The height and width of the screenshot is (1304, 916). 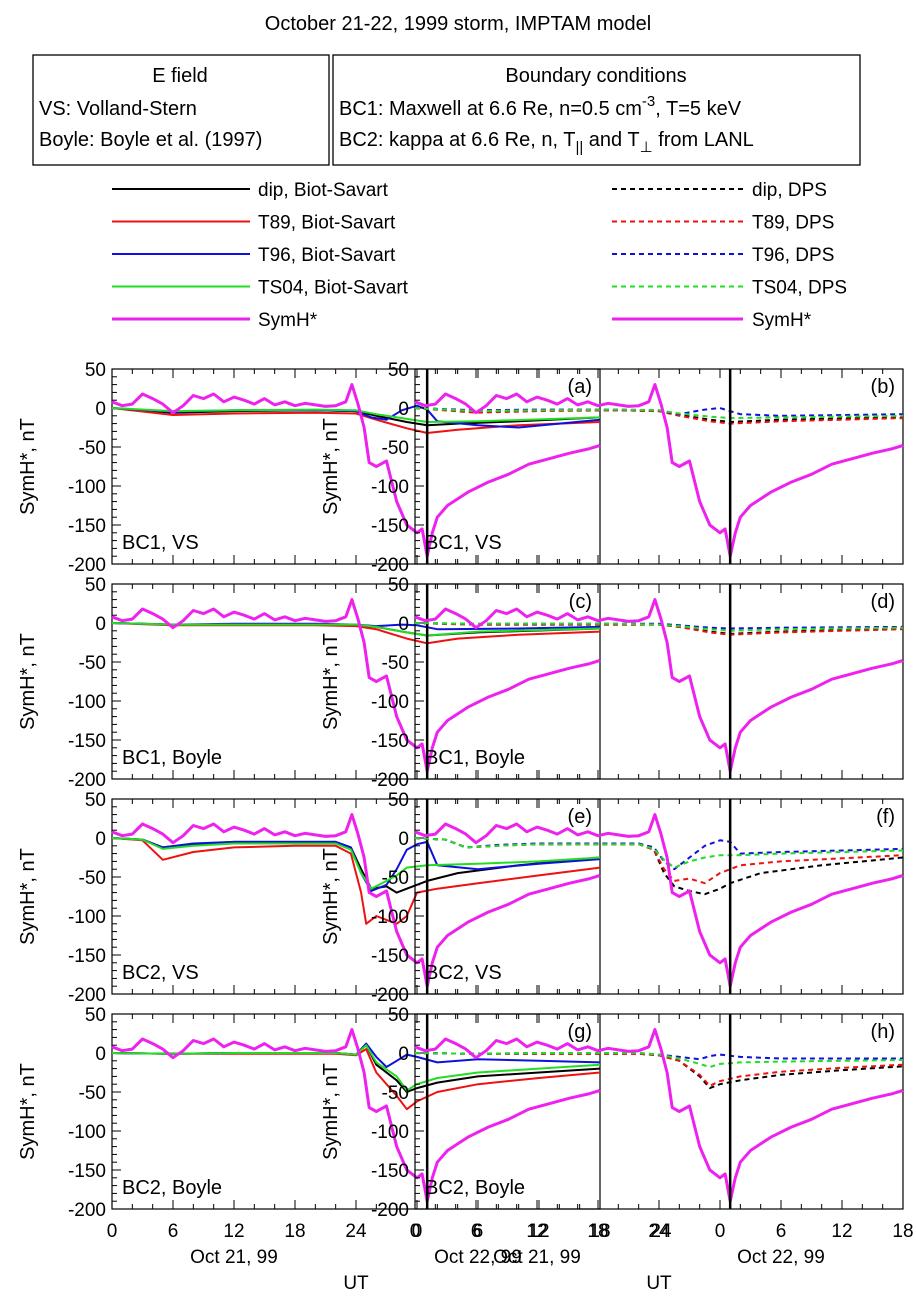 What do you see at coordinates (172, 1188) in the screenshot?
I see `panel-condition-label: BC2, Boyle` at bounding box center [172, 1188].